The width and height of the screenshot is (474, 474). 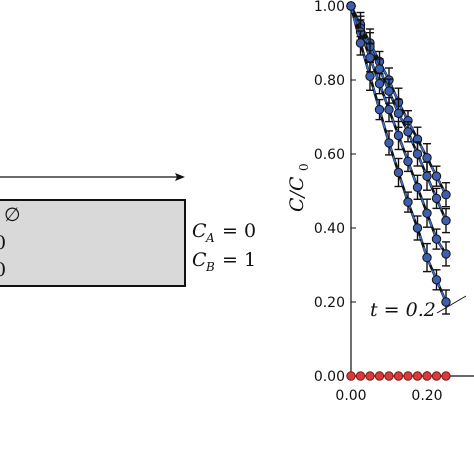 What do you see at coordinates (329, 155) in the screenshot?
I see `y-tick-label: 0.60` at bounding box center [329, 155].